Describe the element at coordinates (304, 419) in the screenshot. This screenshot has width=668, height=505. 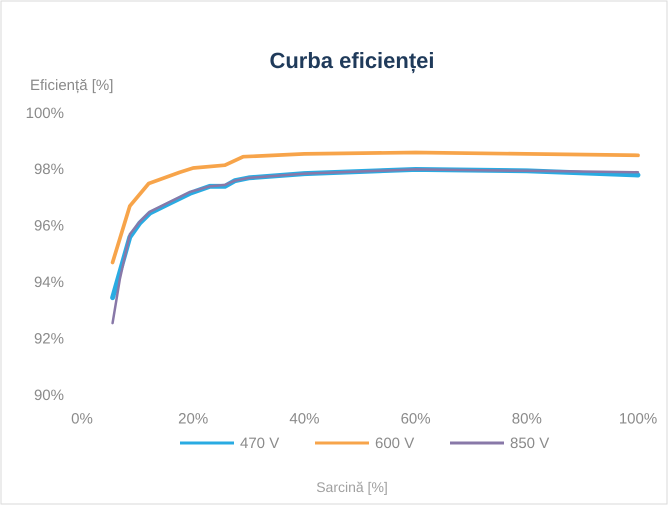
I see `x-tick-label: 40%` at that location.